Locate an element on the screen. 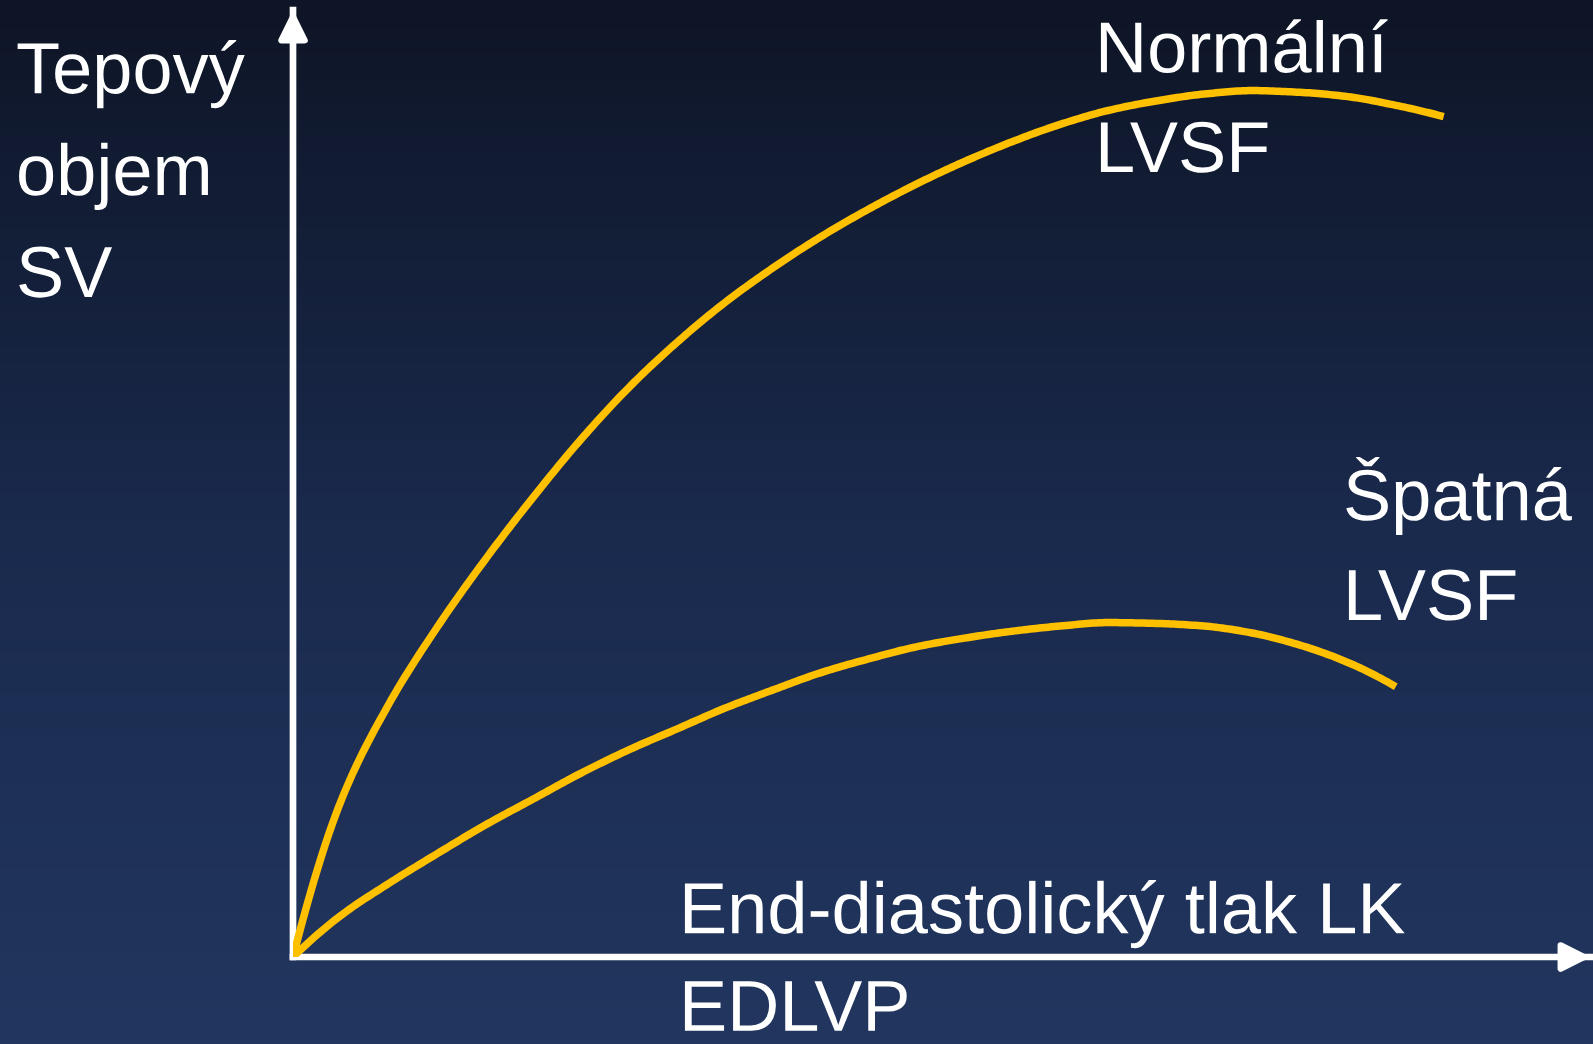 Image resolution: width=1593 pixels, height=1044 pixels. y-axis-title: Tepový objem SV is located at coordinates (131, 169).